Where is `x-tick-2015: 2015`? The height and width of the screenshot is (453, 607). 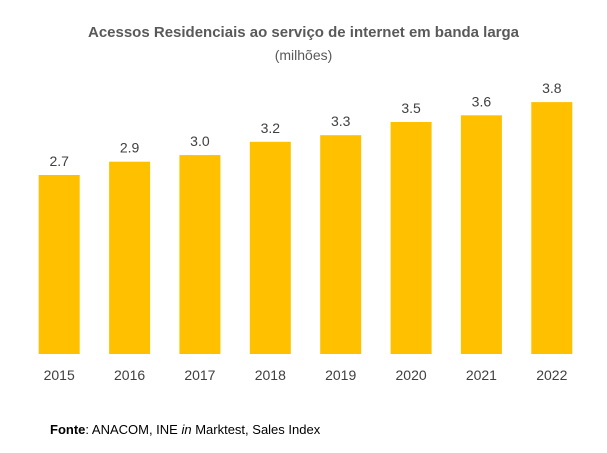
x-tick-2015: 2015 is located at coordinates (59, 375).